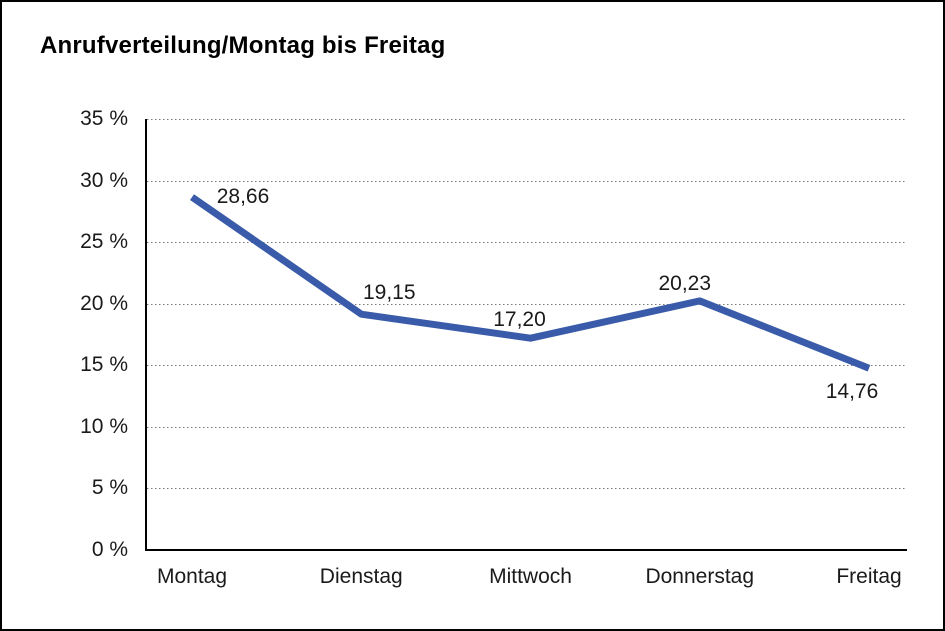  What do you see at coordinates (361, 576) in the screenshot?
I see `x-axis-category-label: Dienstag` at bounding box center [361, 576].